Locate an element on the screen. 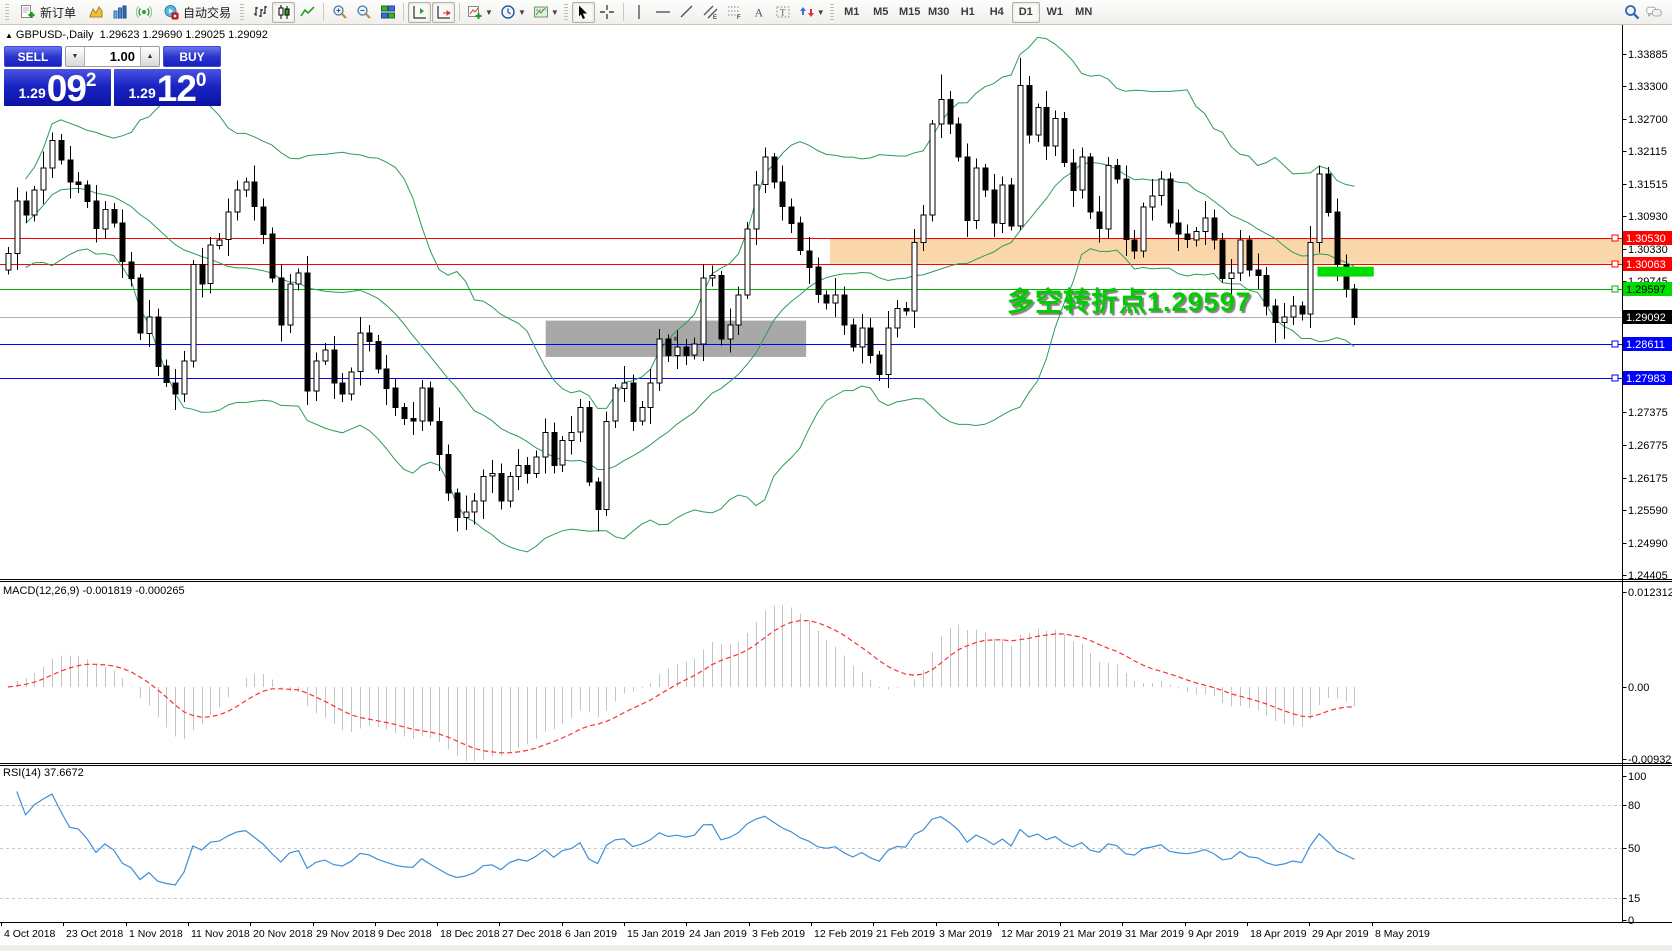 The image size is (1672, 951). crosshair-button is located at coordinates (607, 12).